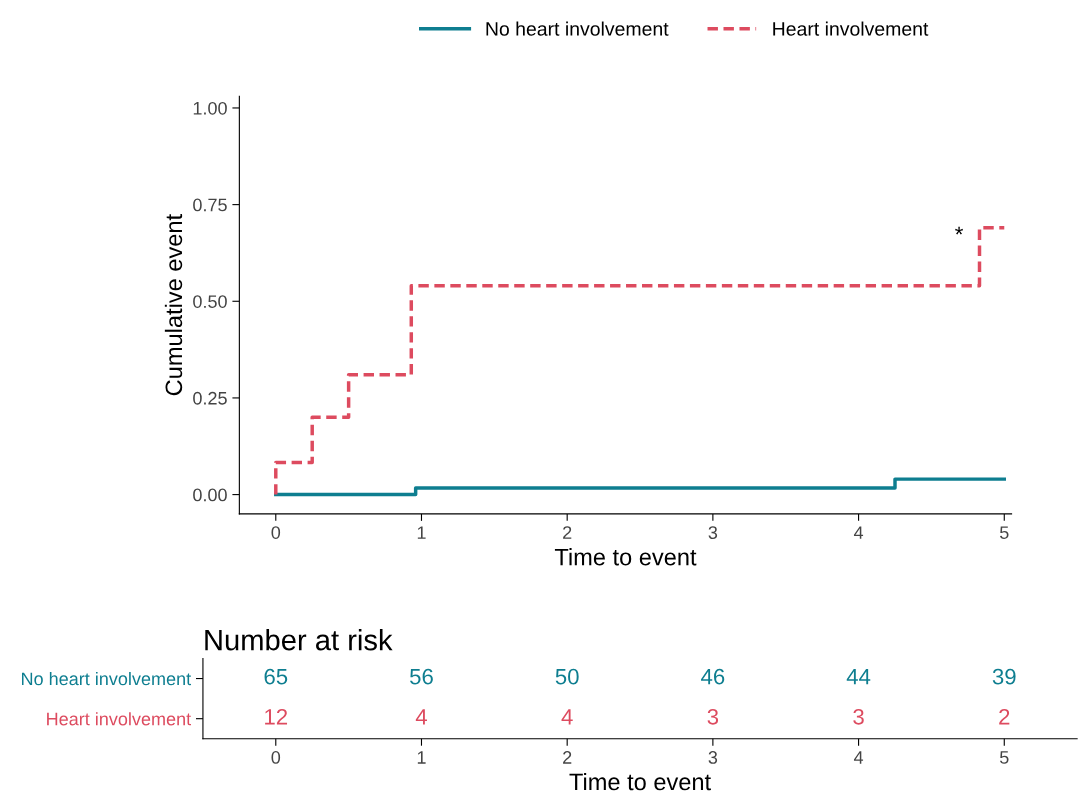 This screenshot has height=803, width=1088. What do you see at coordinates (713, 676) in the screenshot?
I see `data-label: 46` at bounding box center [713, 676].